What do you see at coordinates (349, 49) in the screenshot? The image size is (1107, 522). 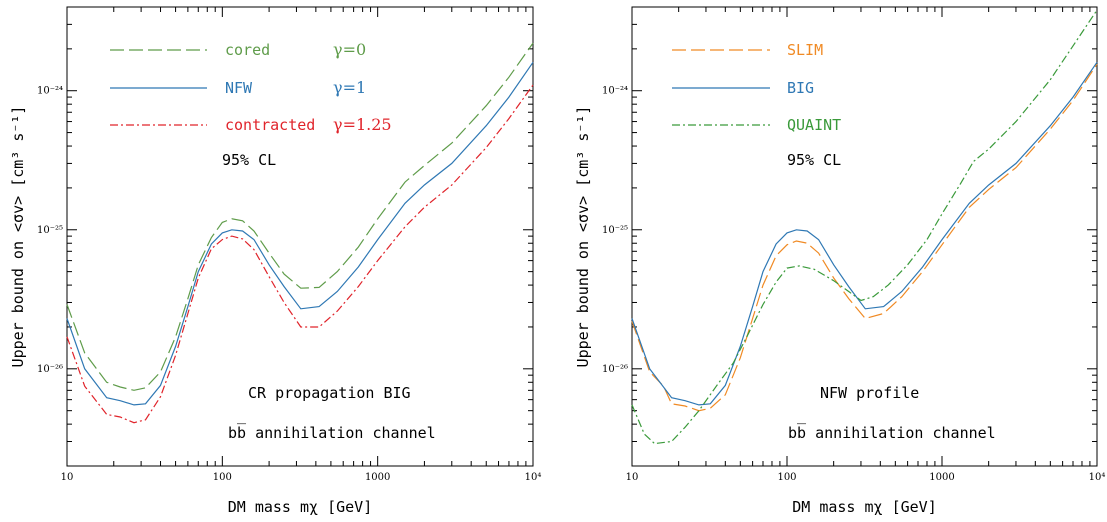 I see `legend-gamma-cored: γ=0` at bounding box center [349, 49].